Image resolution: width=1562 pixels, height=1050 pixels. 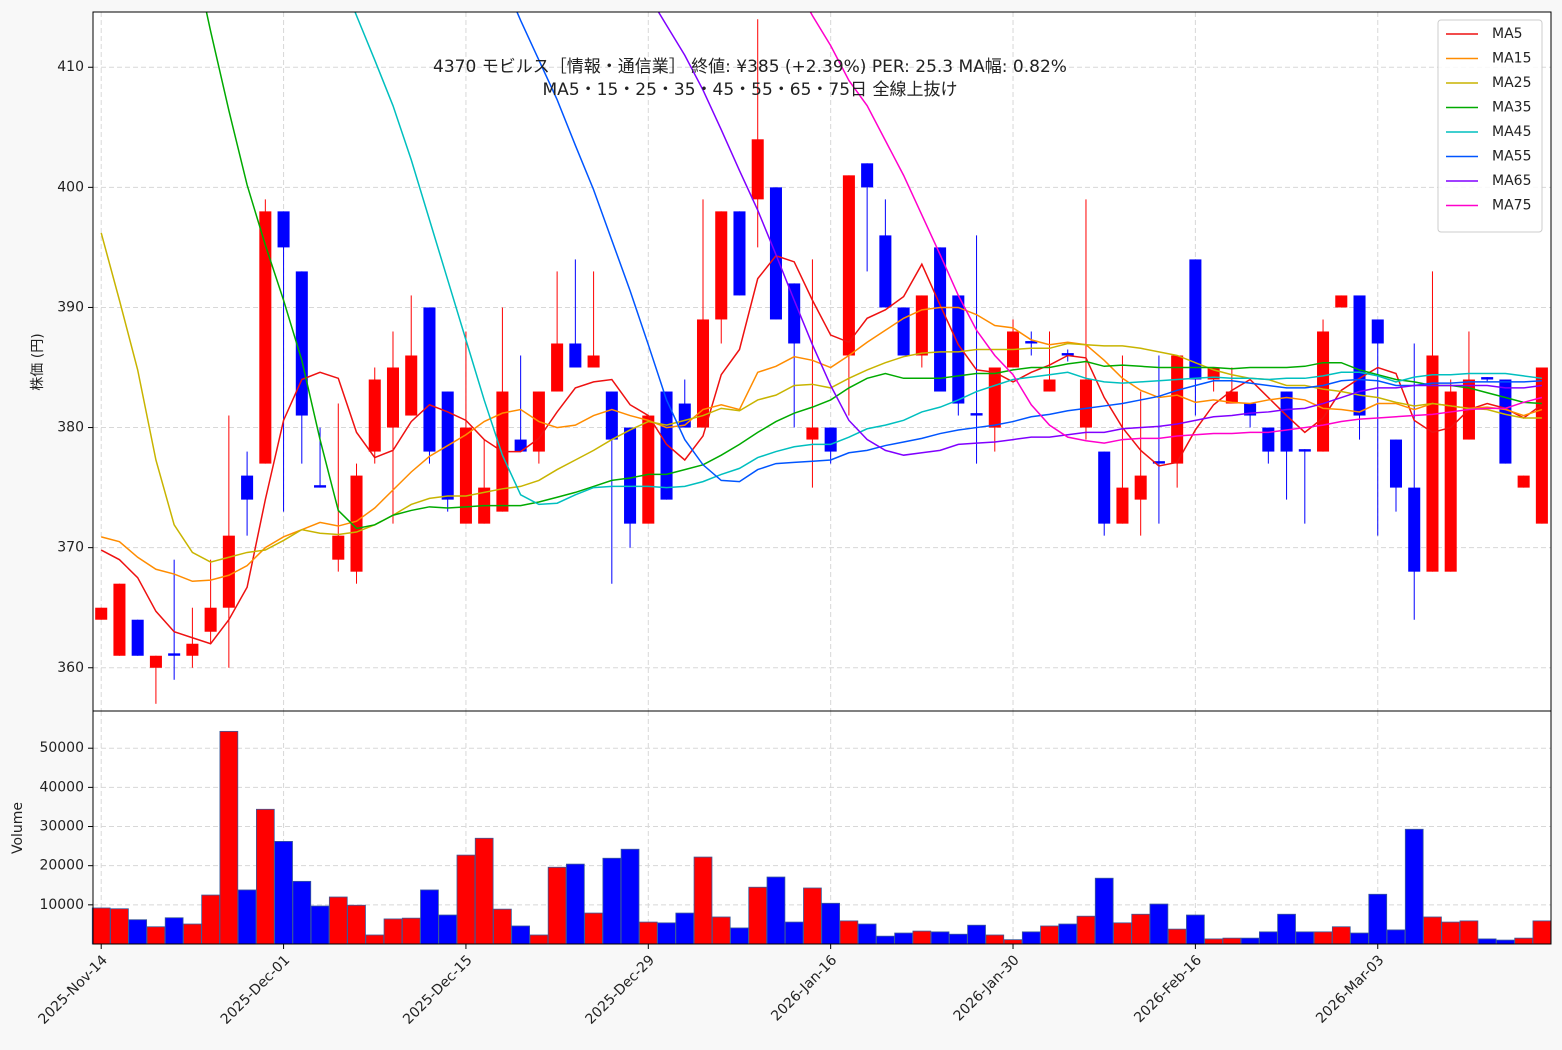 What do you see at coordinates (70, 428) in the screenshot?
I see `y-tick-label: 380` at bounding box center [70, 428].